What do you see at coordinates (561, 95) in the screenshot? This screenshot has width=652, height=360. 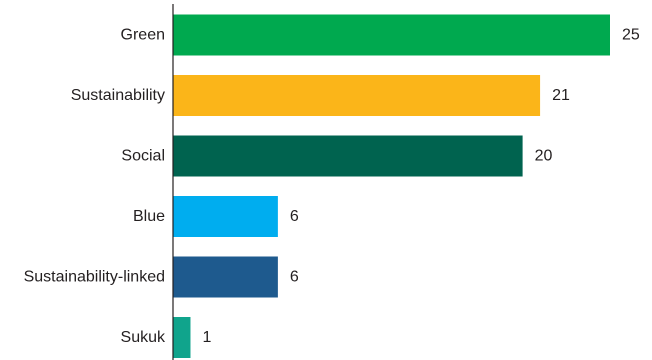 I see `value-label-sustainability: 21` at bounding box center [561, 95].